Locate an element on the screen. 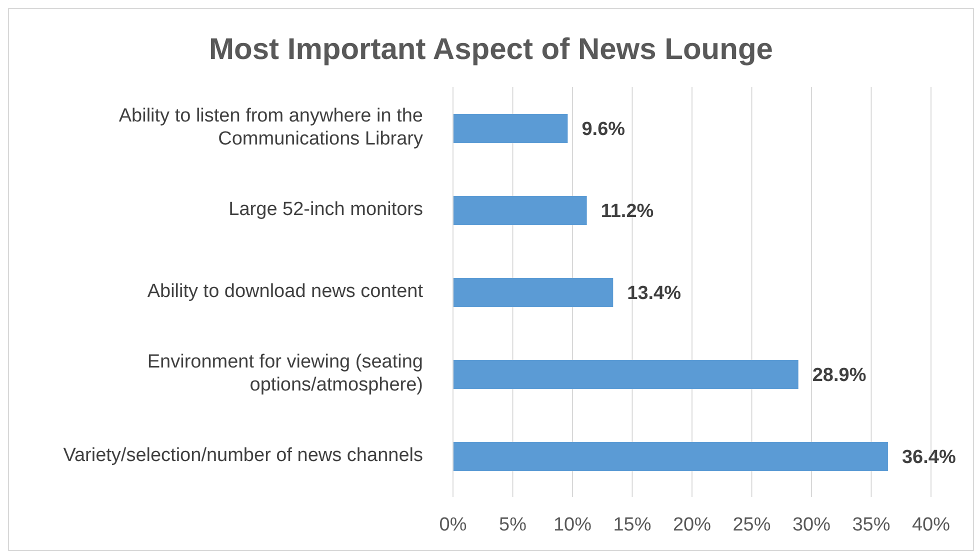 Image resolution: width=980 pixels, height=557 pixels. y-tick-label: Large 52-inch monitors is located at coordinates (325, 209).